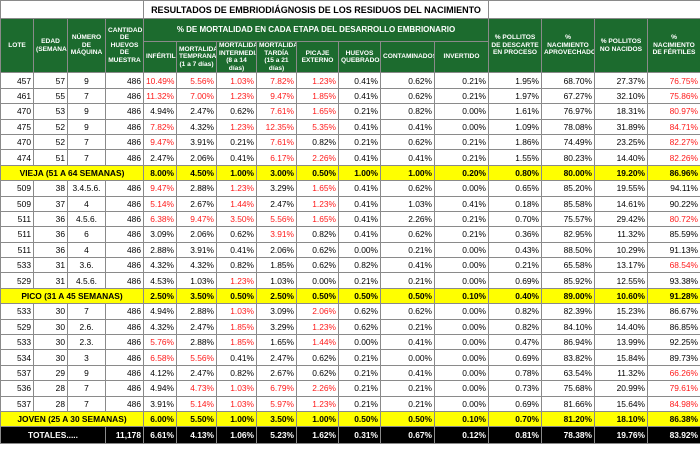  I want to click on table-cell: 90.22%, so click(673, 203).